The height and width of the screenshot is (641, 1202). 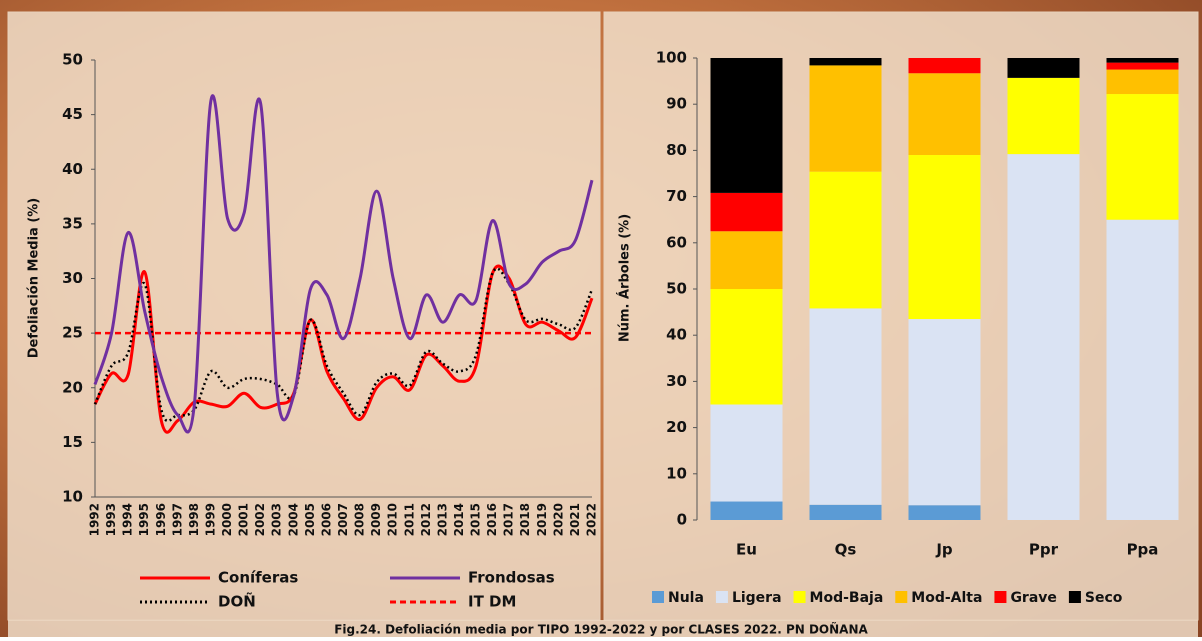 I want to click on y-tick-label: 0, so click(x=682, y=520).